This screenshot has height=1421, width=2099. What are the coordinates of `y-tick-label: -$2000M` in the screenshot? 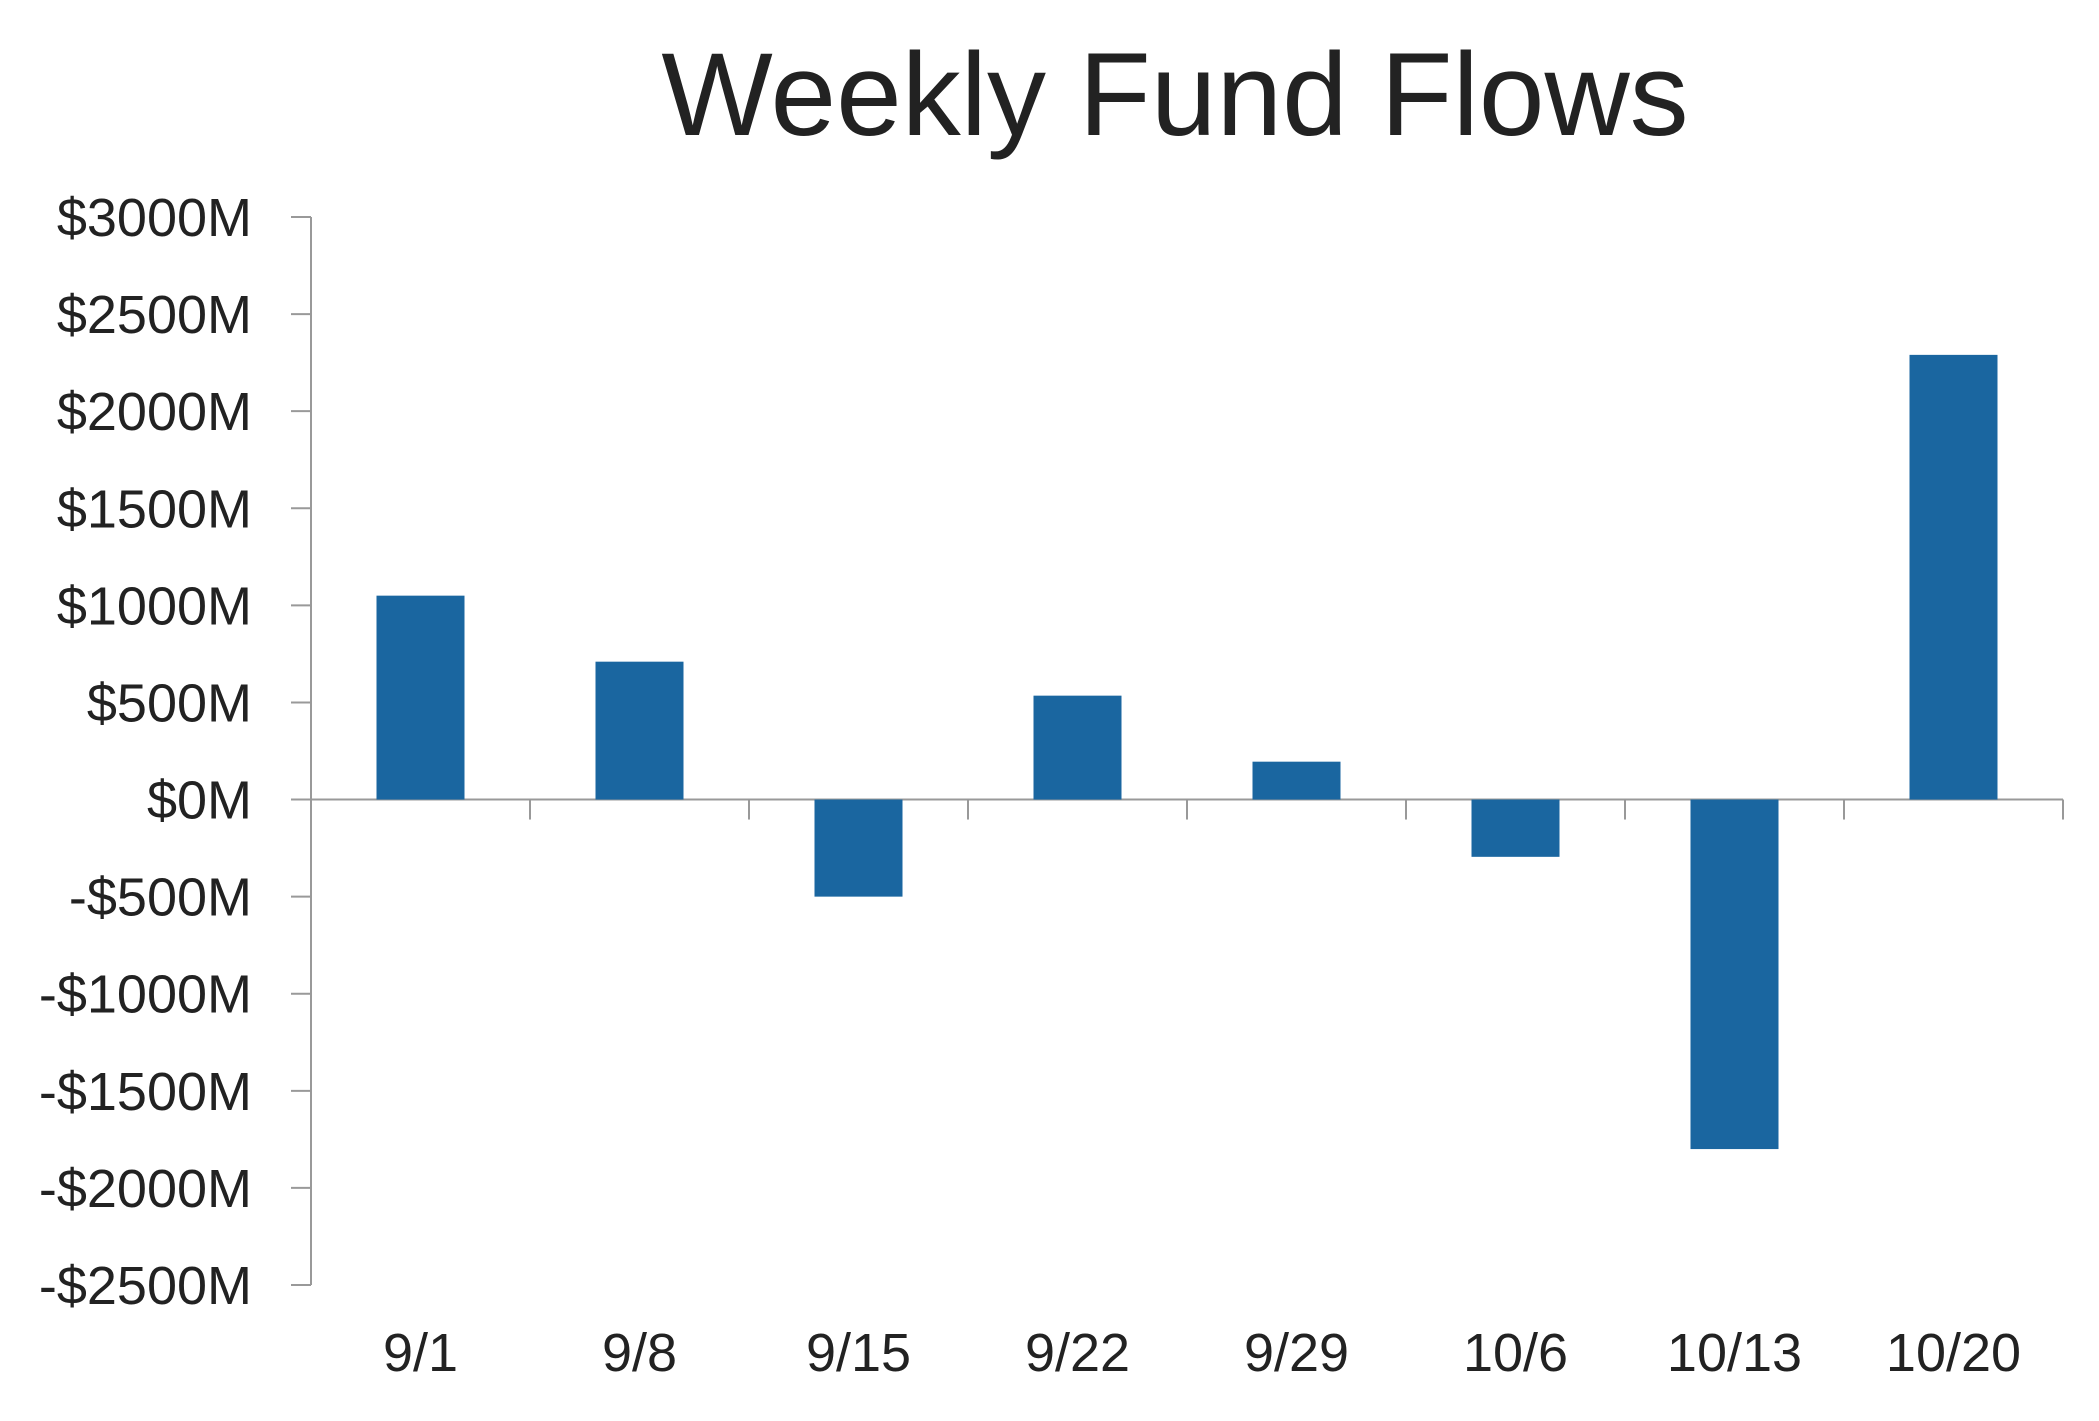 It's located at (145, 1189).